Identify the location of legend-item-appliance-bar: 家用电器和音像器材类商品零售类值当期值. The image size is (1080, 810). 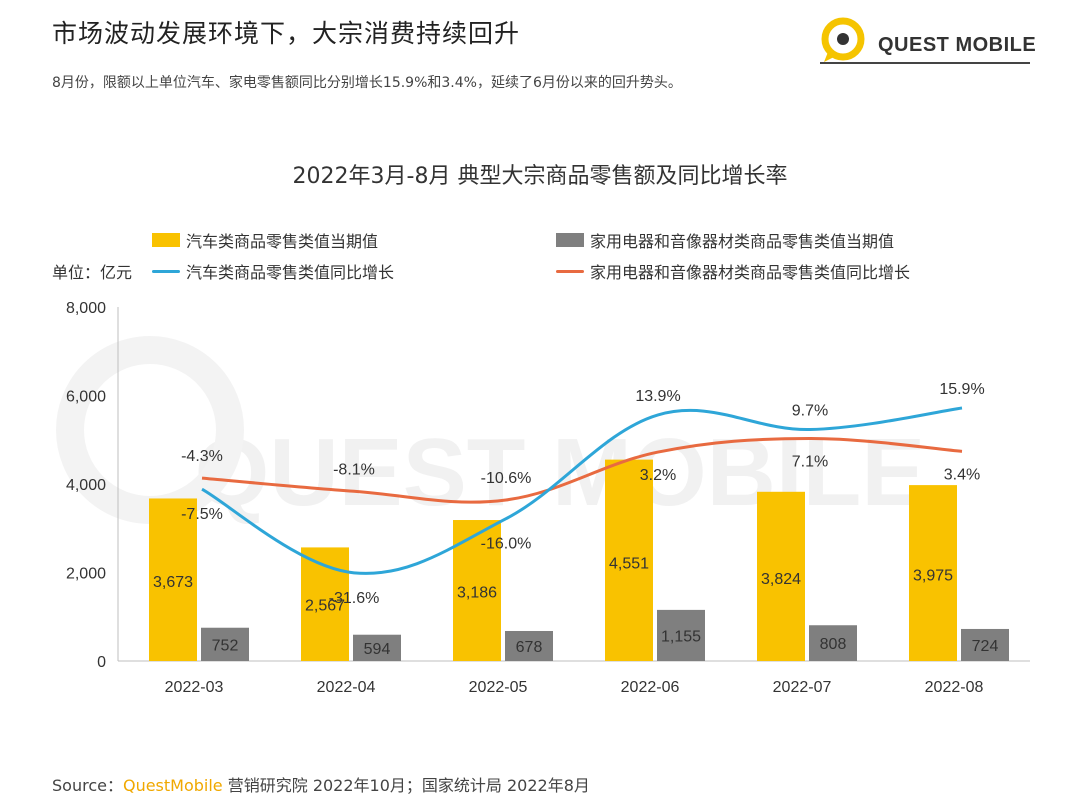
(725, 240).